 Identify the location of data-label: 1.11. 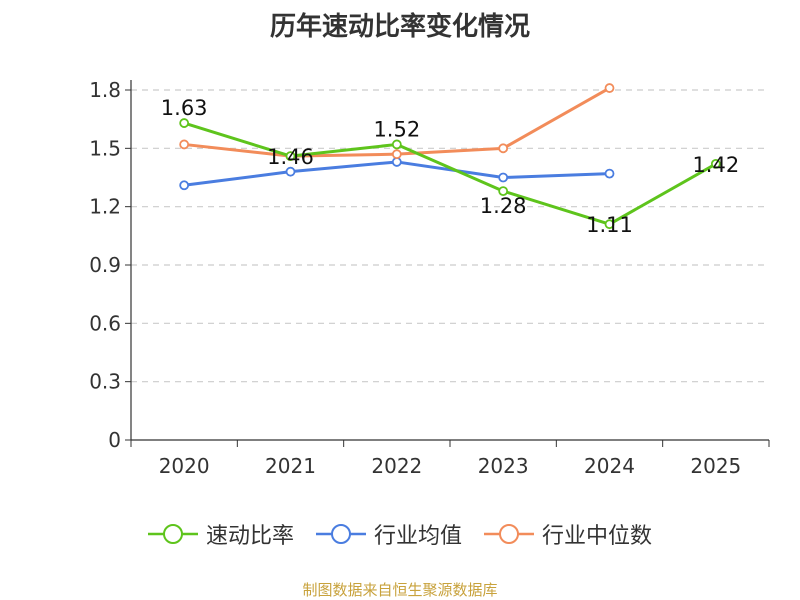
(609, 225).